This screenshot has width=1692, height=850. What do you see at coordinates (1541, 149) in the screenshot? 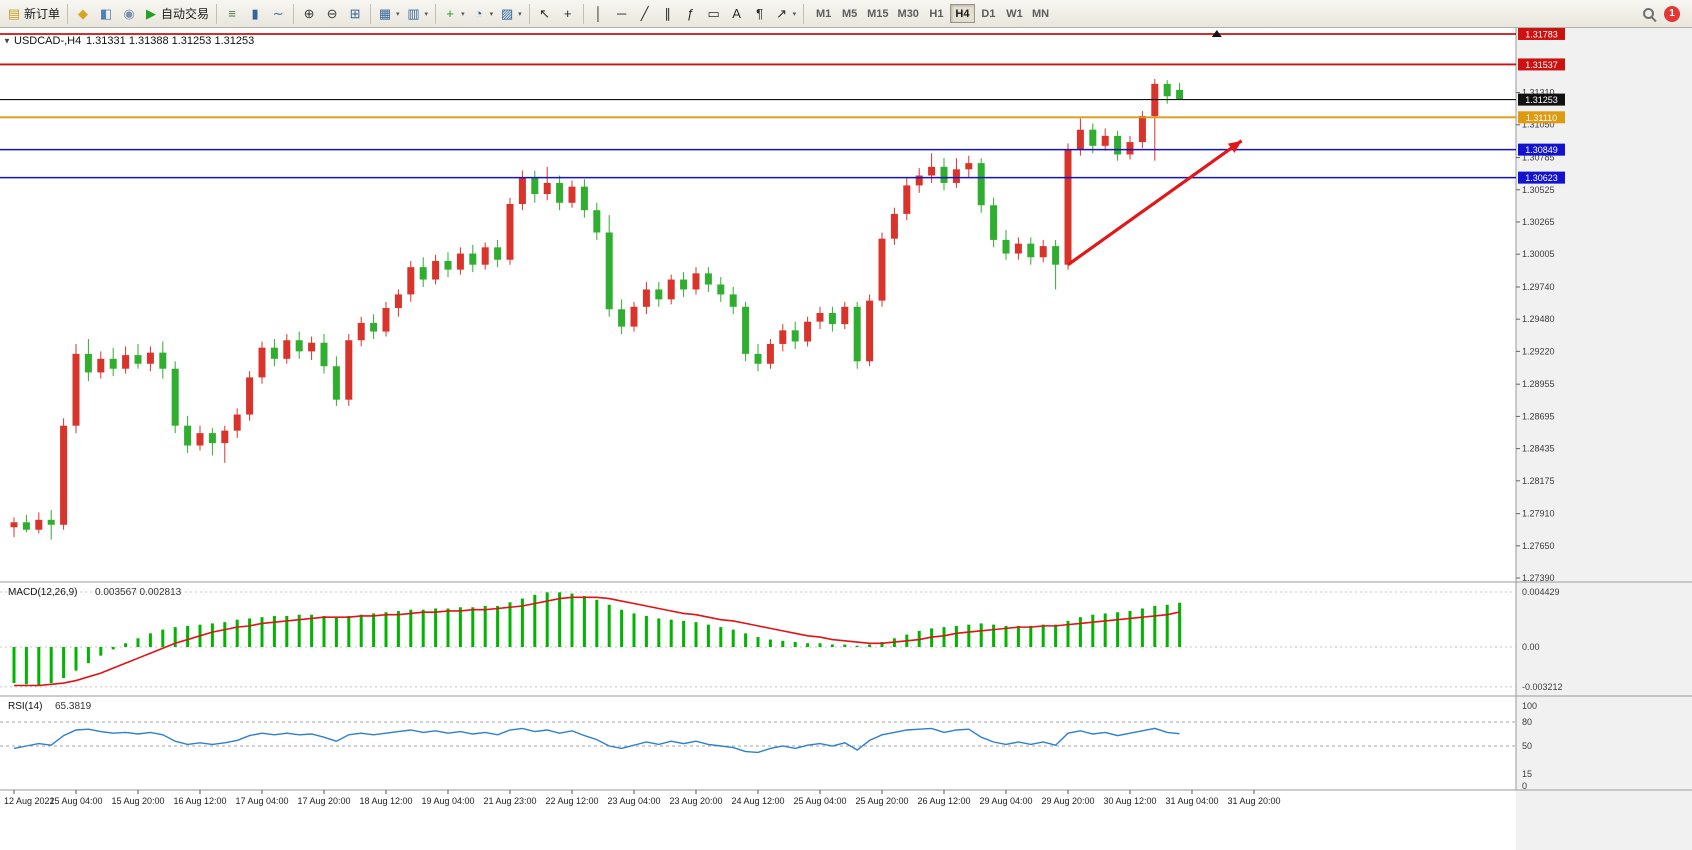
I see `price-label-box` at bounding box center [1541, 149].